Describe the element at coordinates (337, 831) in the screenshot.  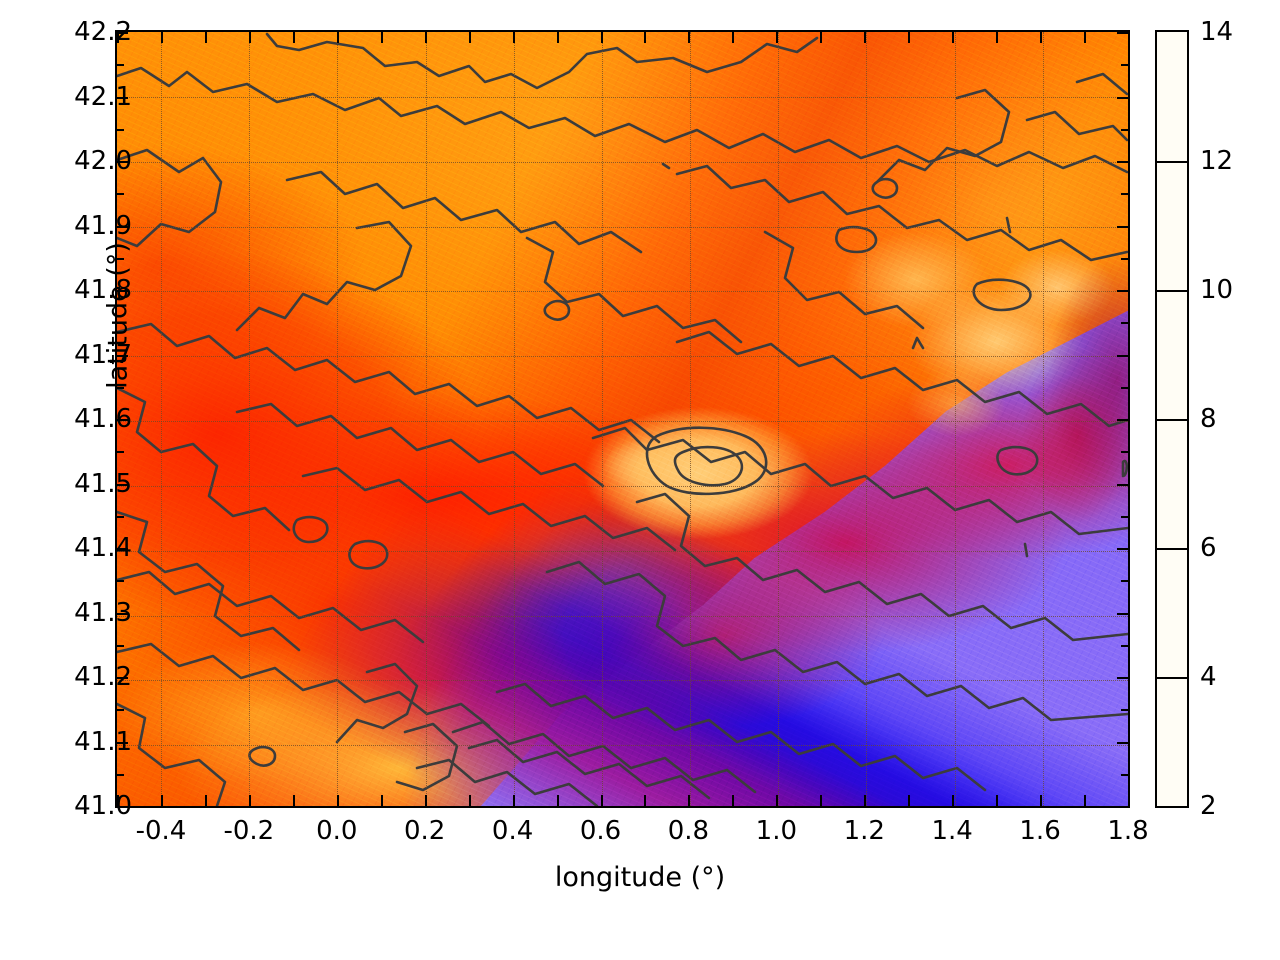
I see `x-tick-label: 0.0` at that location.